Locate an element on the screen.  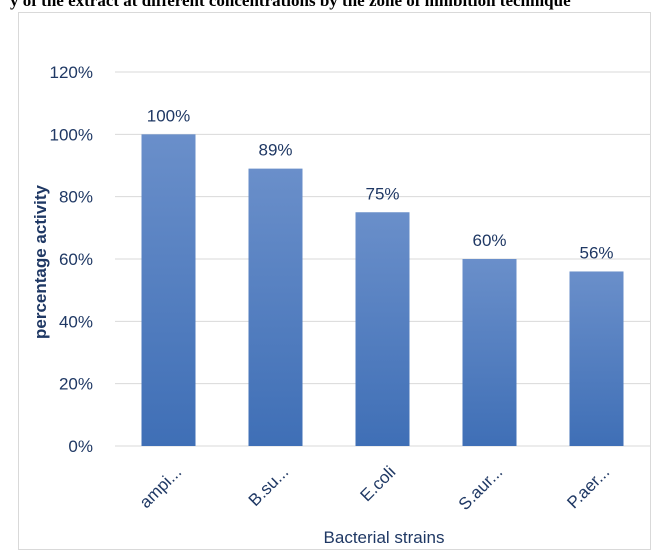
data-label: 100% is located at coordinates (168, 115).